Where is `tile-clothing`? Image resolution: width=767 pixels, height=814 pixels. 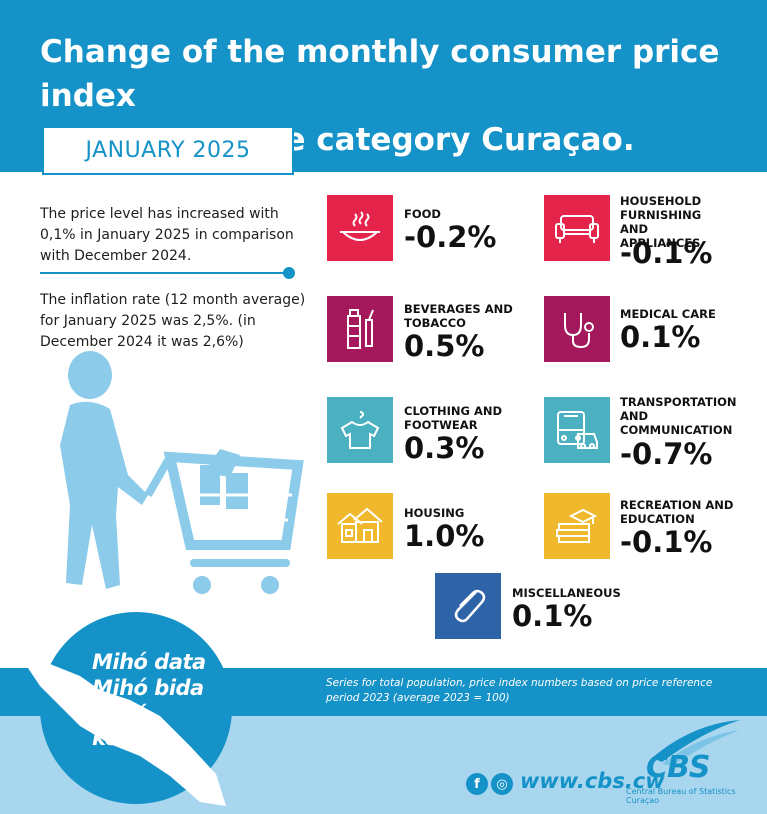 tile-clothing is located at coordinates (360, 430).